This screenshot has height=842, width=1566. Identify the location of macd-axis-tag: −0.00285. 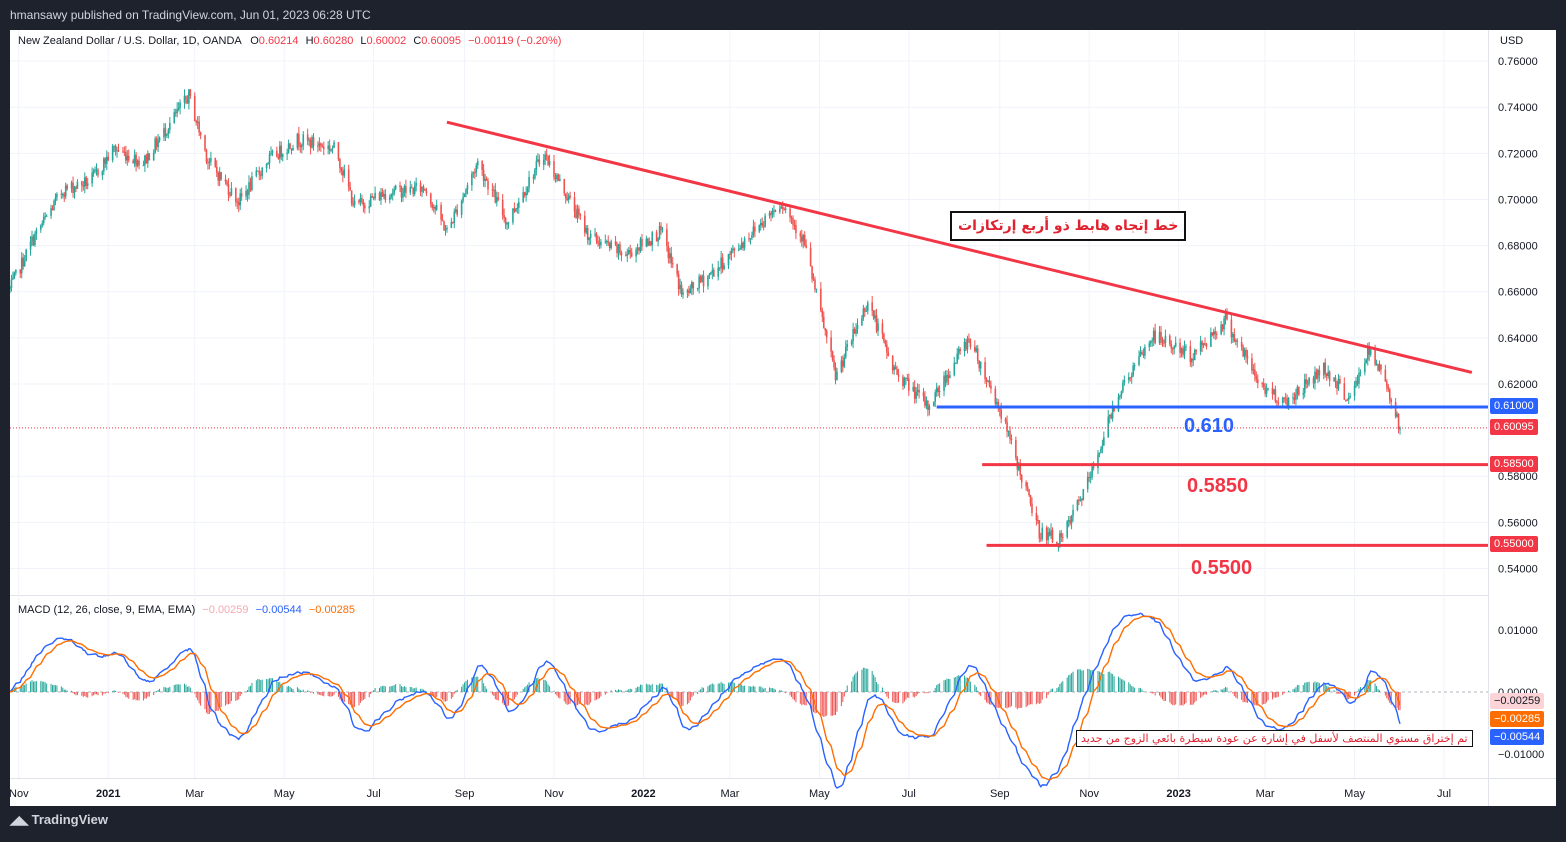
(1517, 719).